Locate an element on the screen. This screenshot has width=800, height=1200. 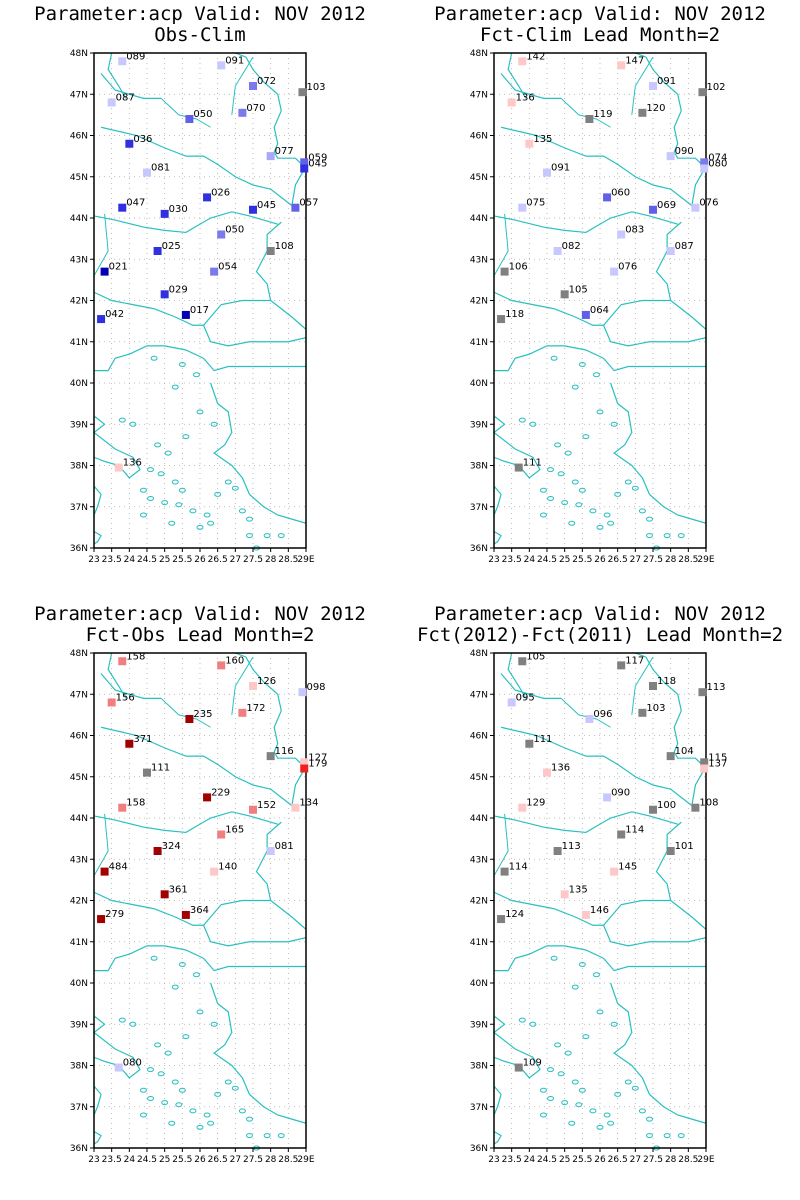
station-value: 102 is located at coordinates (715, 87).